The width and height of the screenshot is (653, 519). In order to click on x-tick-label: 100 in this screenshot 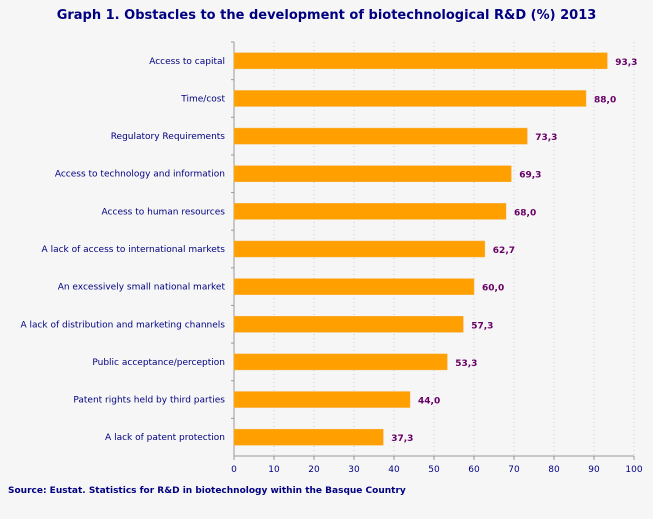, I will do `click(633, 470)`.